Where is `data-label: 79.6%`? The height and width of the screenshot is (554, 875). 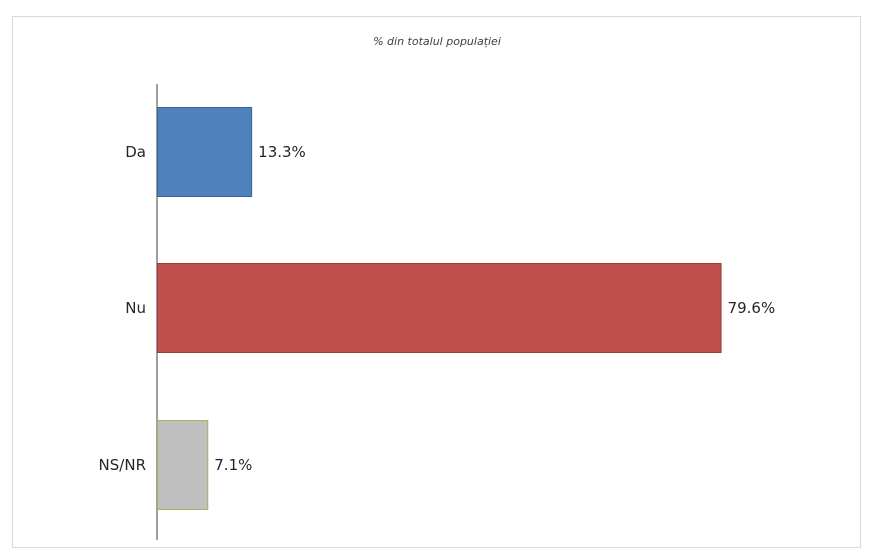 data-label: 79.6% is located at coordinates (752, 308).